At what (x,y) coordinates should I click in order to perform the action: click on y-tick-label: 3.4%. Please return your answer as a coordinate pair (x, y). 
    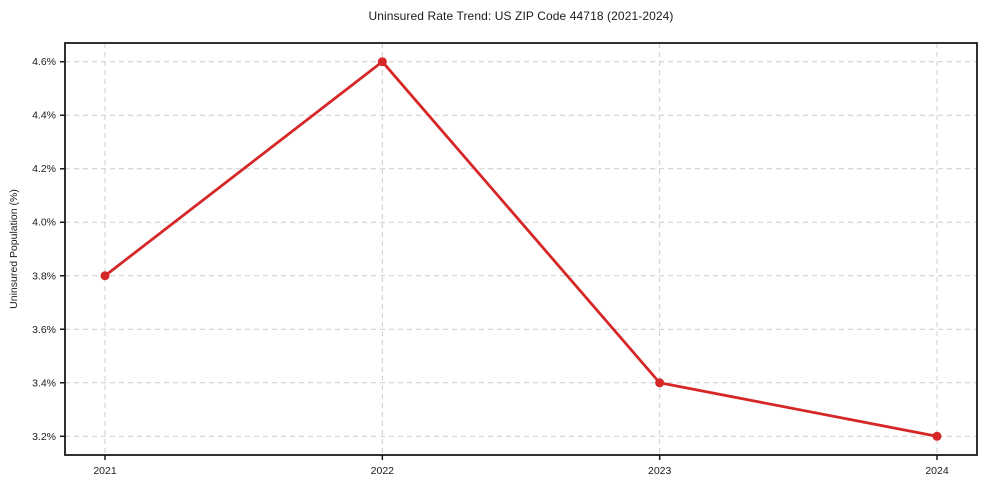
    Looking at the image, I should click on (44, 383).